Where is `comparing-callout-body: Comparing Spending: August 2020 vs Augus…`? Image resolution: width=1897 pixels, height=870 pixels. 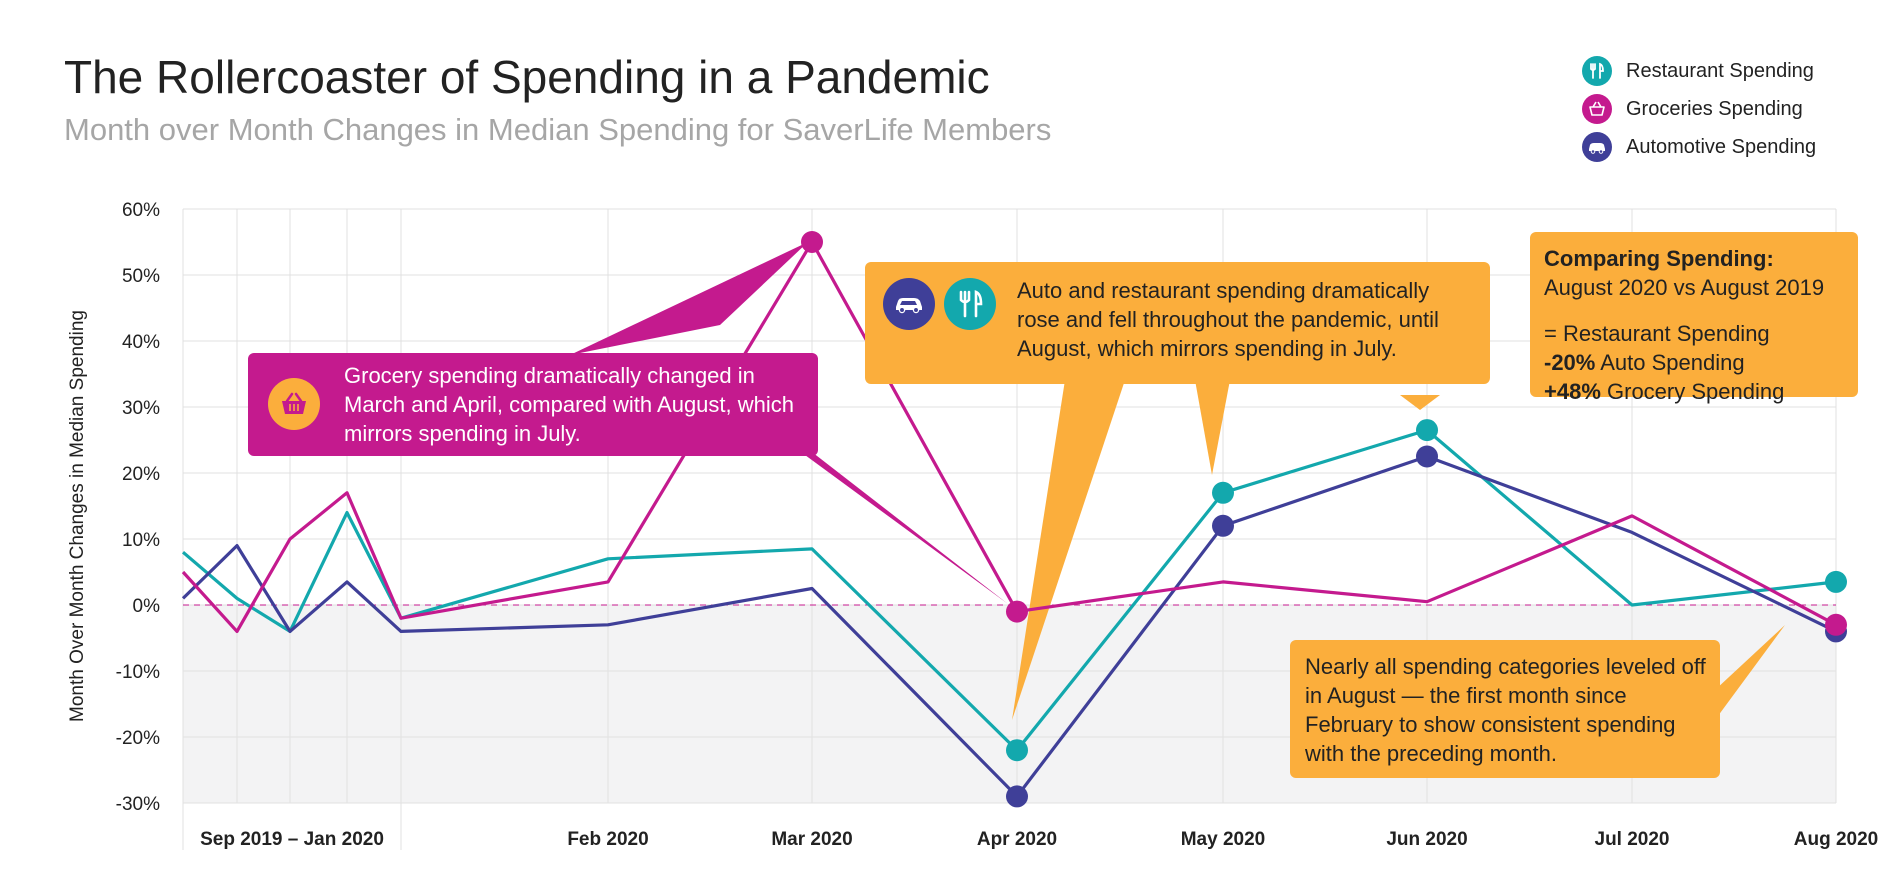 comparing-callout-body: Comparing Spending: August 2020 vs Augus… is located at coordinates (1699, 325).